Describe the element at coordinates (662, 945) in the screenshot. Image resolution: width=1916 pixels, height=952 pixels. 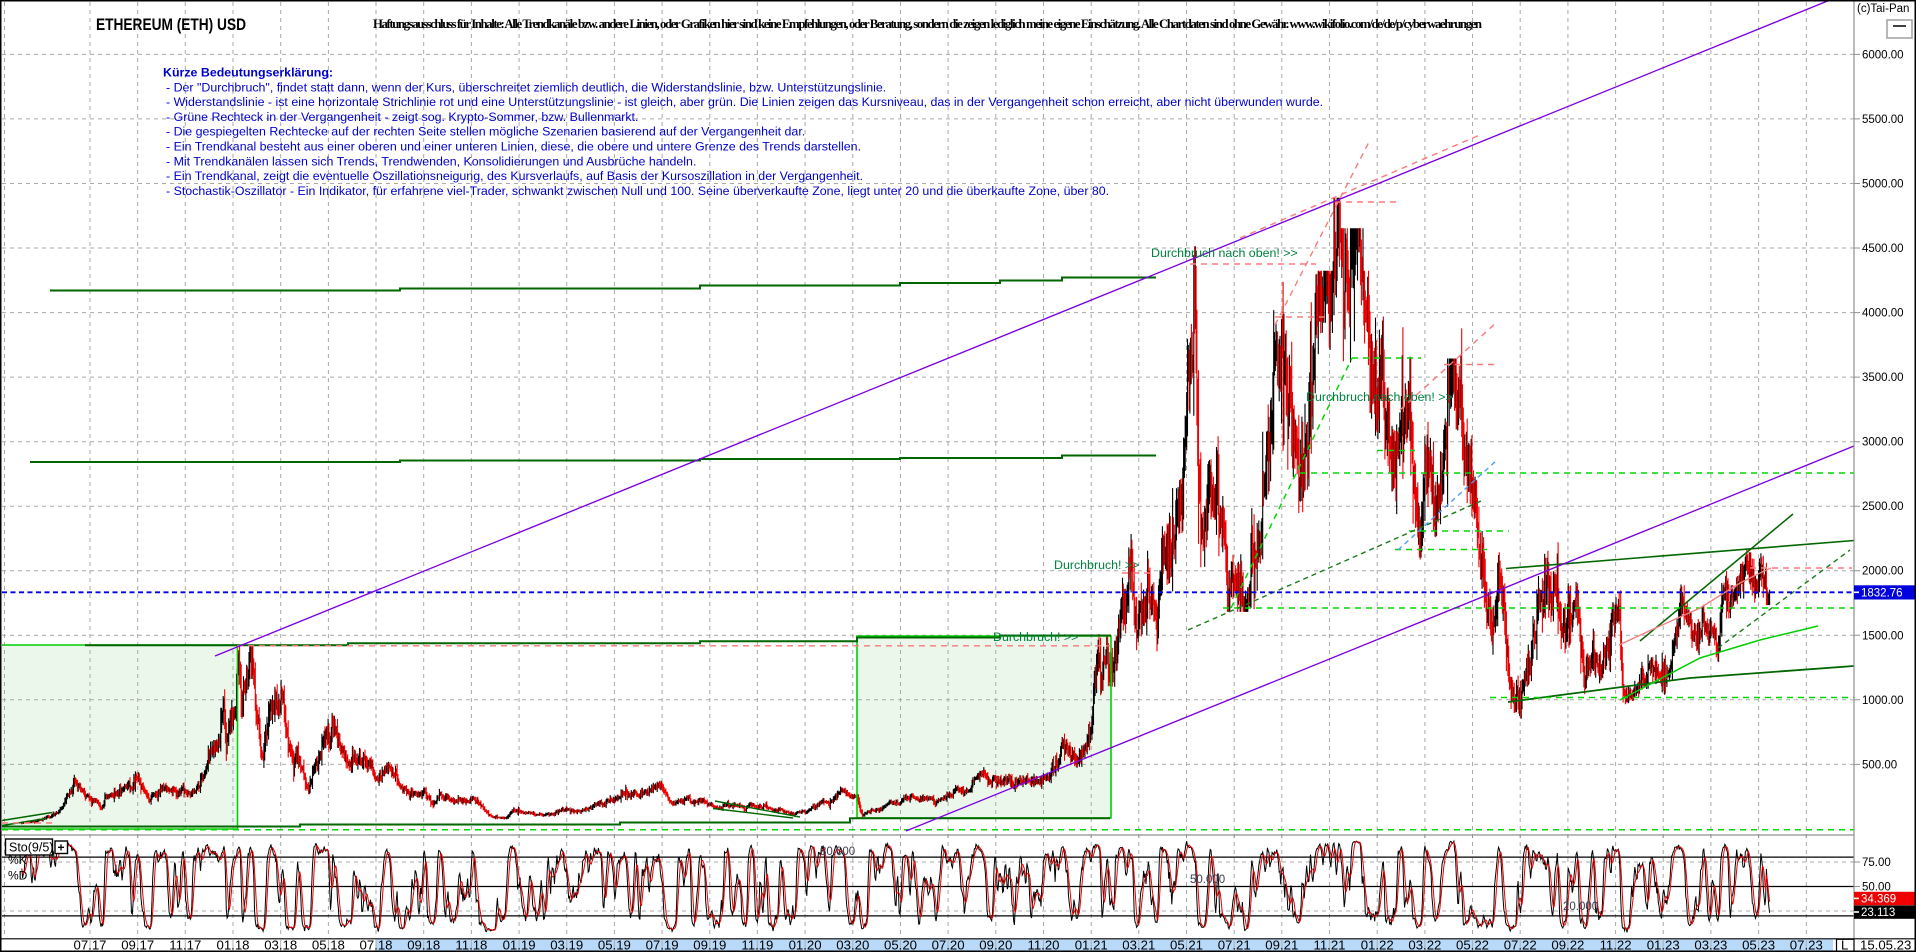
I see `svg-text: 07.19` at that location.